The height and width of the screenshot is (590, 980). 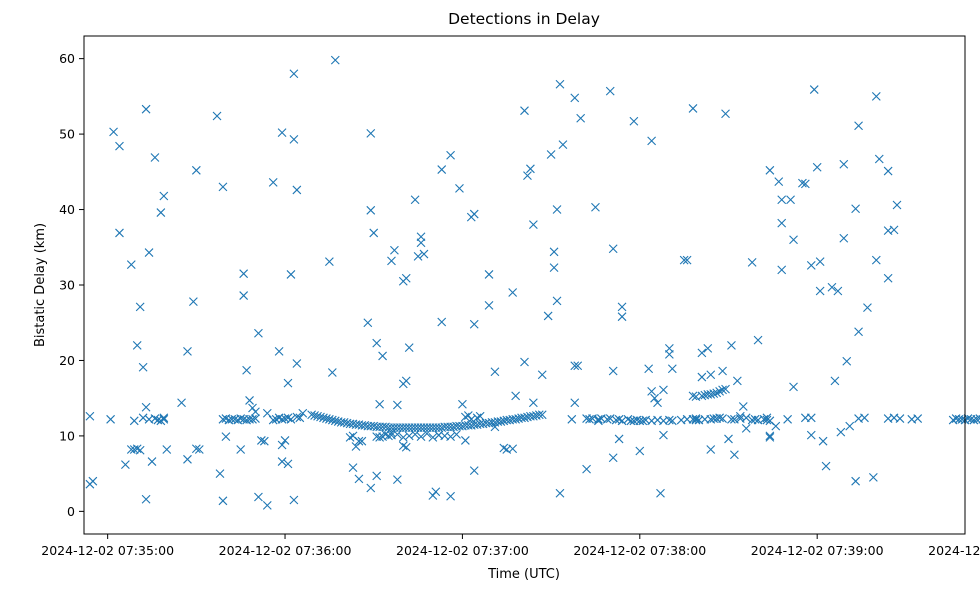 What do you see at coordinates (71, 285) in the screenshot?
I see `y-axis: 0 10 20 30 40 50 60` at bounding box center [71, 285].